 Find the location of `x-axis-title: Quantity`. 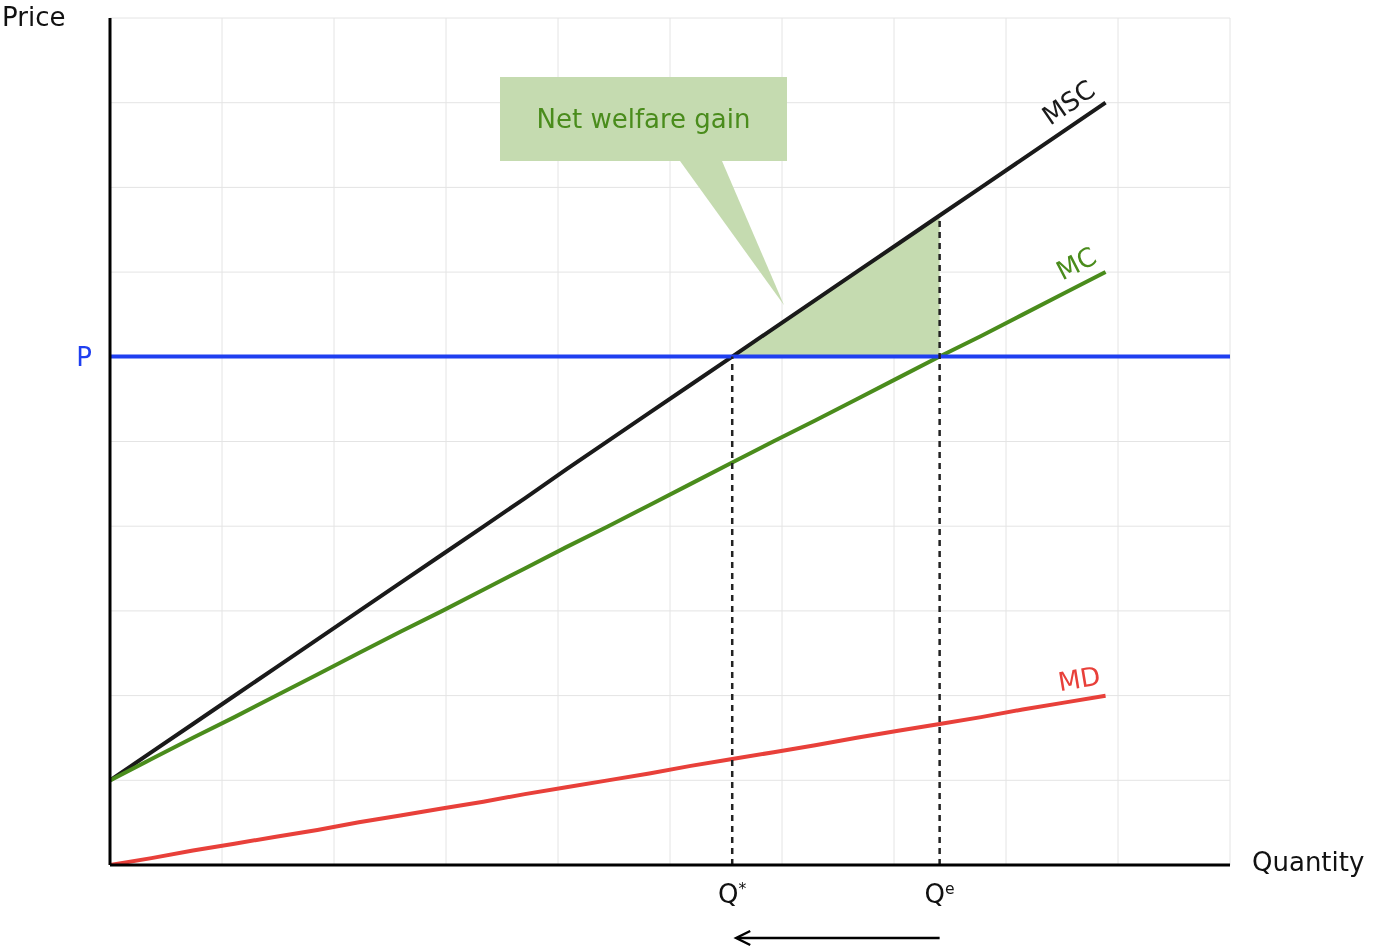

x-axis-title: Quantity is located at coordinates (1308, 862).